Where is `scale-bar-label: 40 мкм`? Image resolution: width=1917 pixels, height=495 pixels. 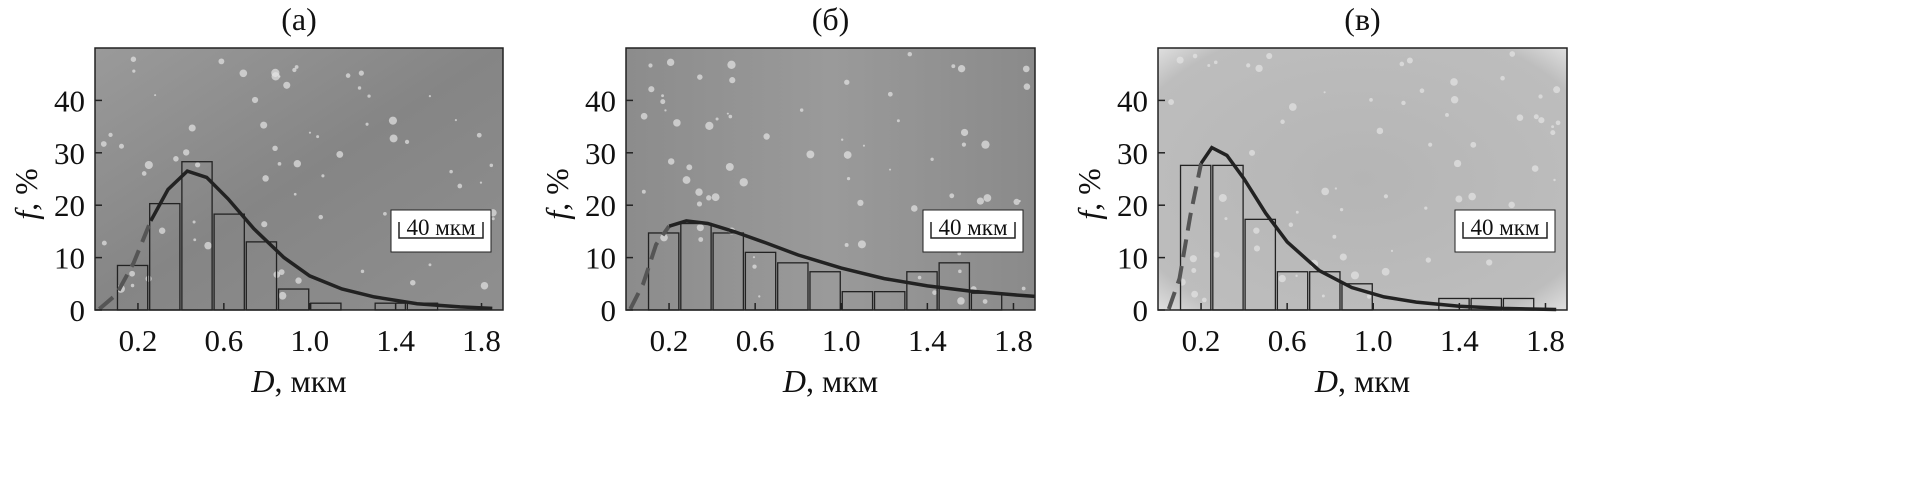 scale-bar-label: 40 мкм is located at coordinates (972, 227).